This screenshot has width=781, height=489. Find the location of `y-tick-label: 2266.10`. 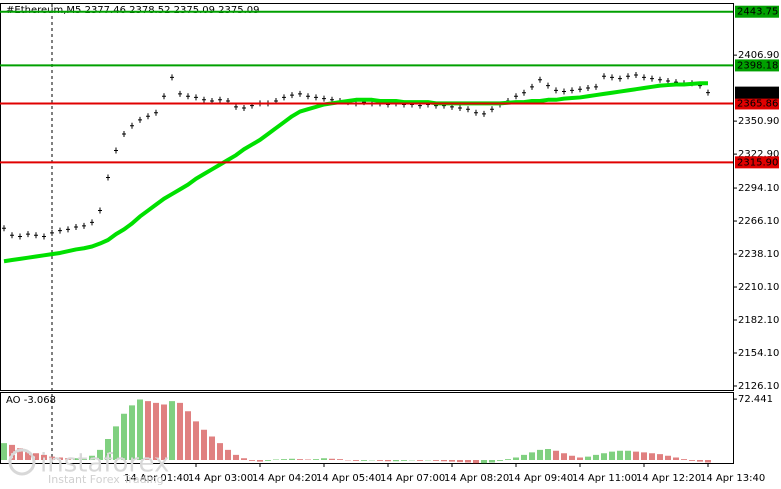

y-tick-label: 2266.10 is located at coordinates (758, 221).